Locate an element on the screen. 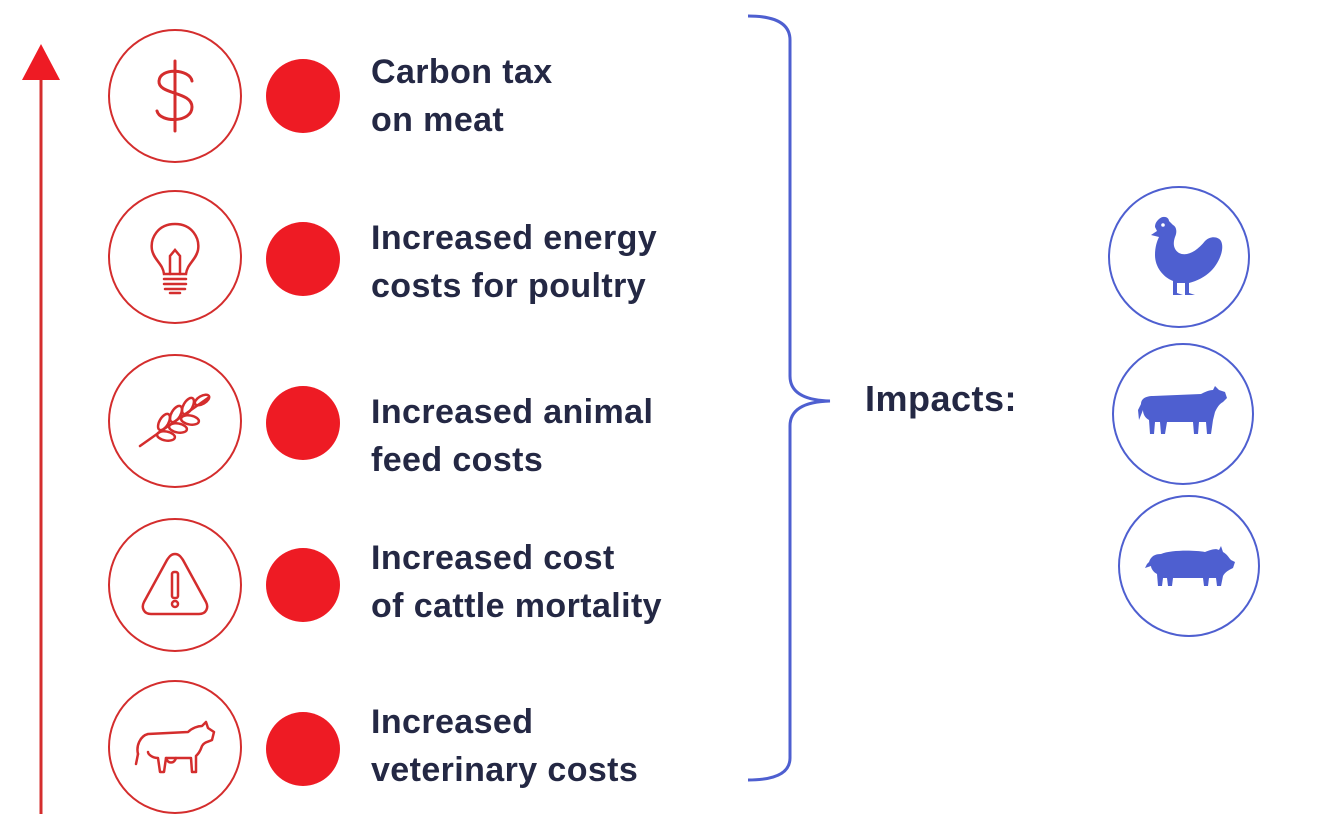 The image size is (1320, 821). warning-icon is located at coordinates (175, 585).